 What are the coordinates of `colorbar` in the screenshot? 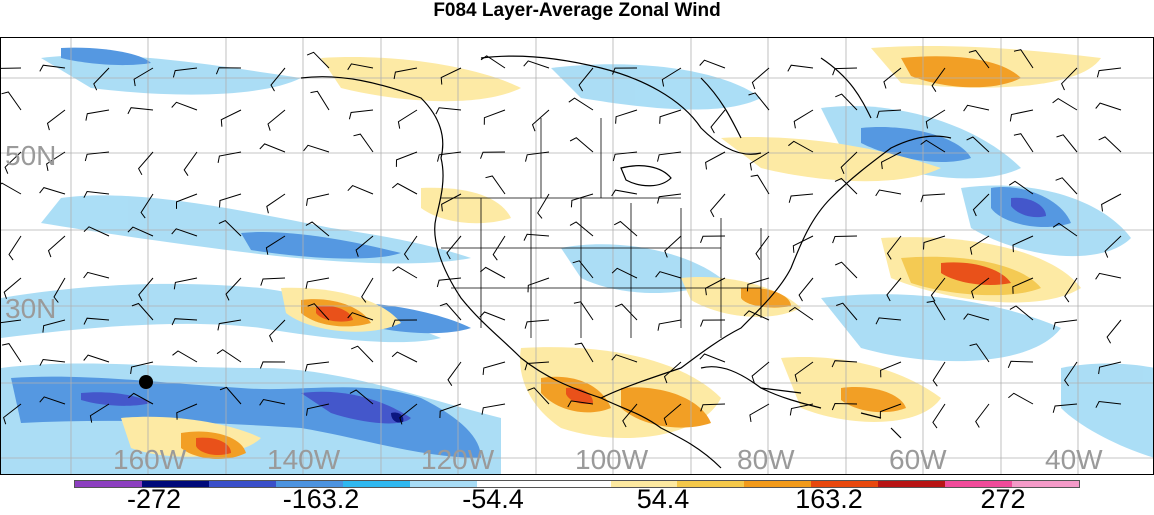 It's located at (577, 484).